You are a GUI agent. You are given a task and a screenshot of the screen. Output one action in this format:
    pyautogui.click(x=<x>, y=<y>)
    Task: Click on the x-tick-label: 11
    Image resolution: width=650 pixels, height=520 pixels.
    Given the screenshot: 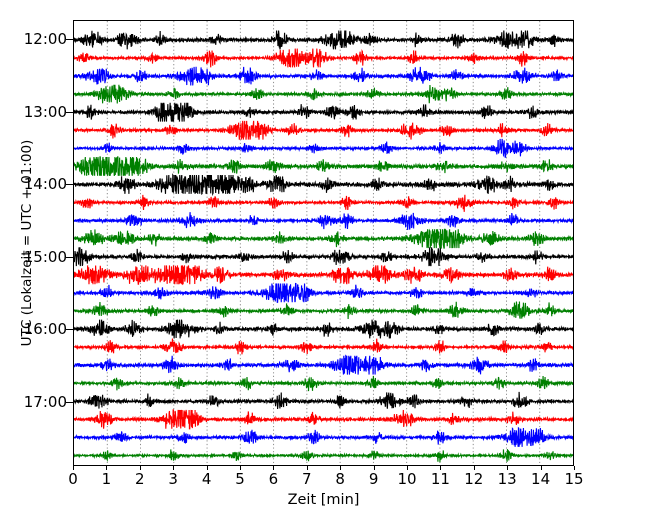 What is the action you would take?
    pyautogui.click(x=440, y=479)
    